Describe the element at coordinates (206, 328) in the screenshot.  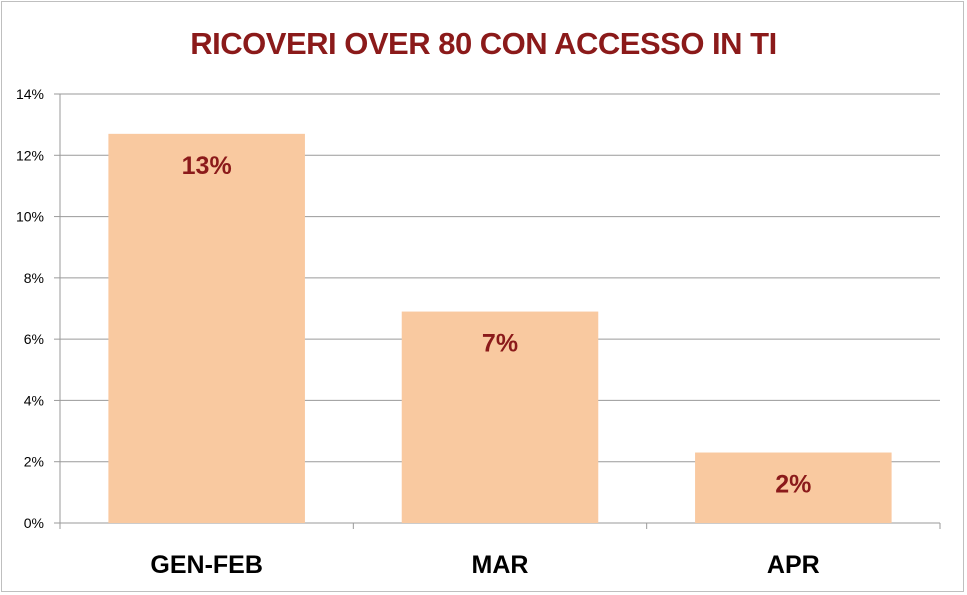
I see `bar-gen-feb` at that location.